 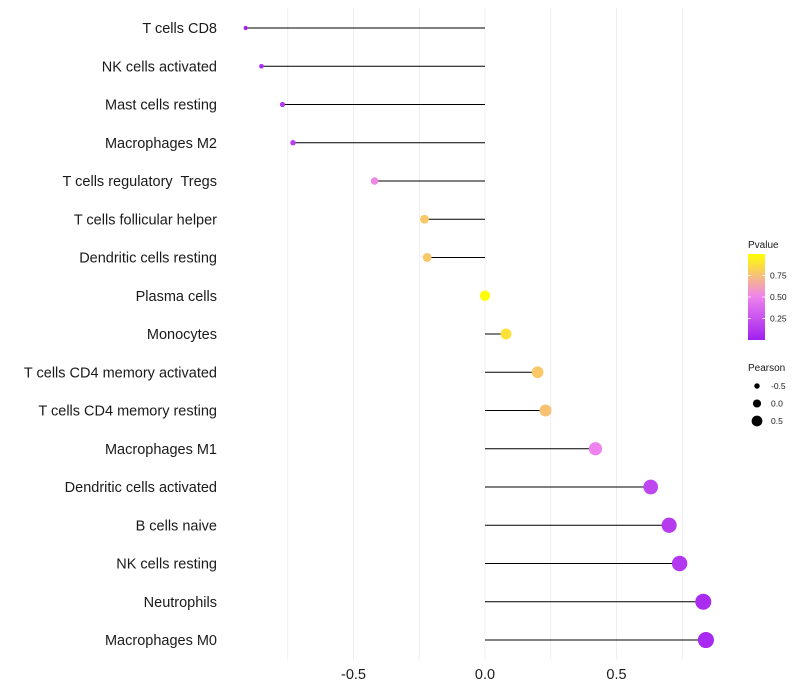 What do you see at coordinates (768, 404) in the screenshot?
I see `pearson-size-keys: -0.5 0.0 0.5` at bounding box center [768, 404].